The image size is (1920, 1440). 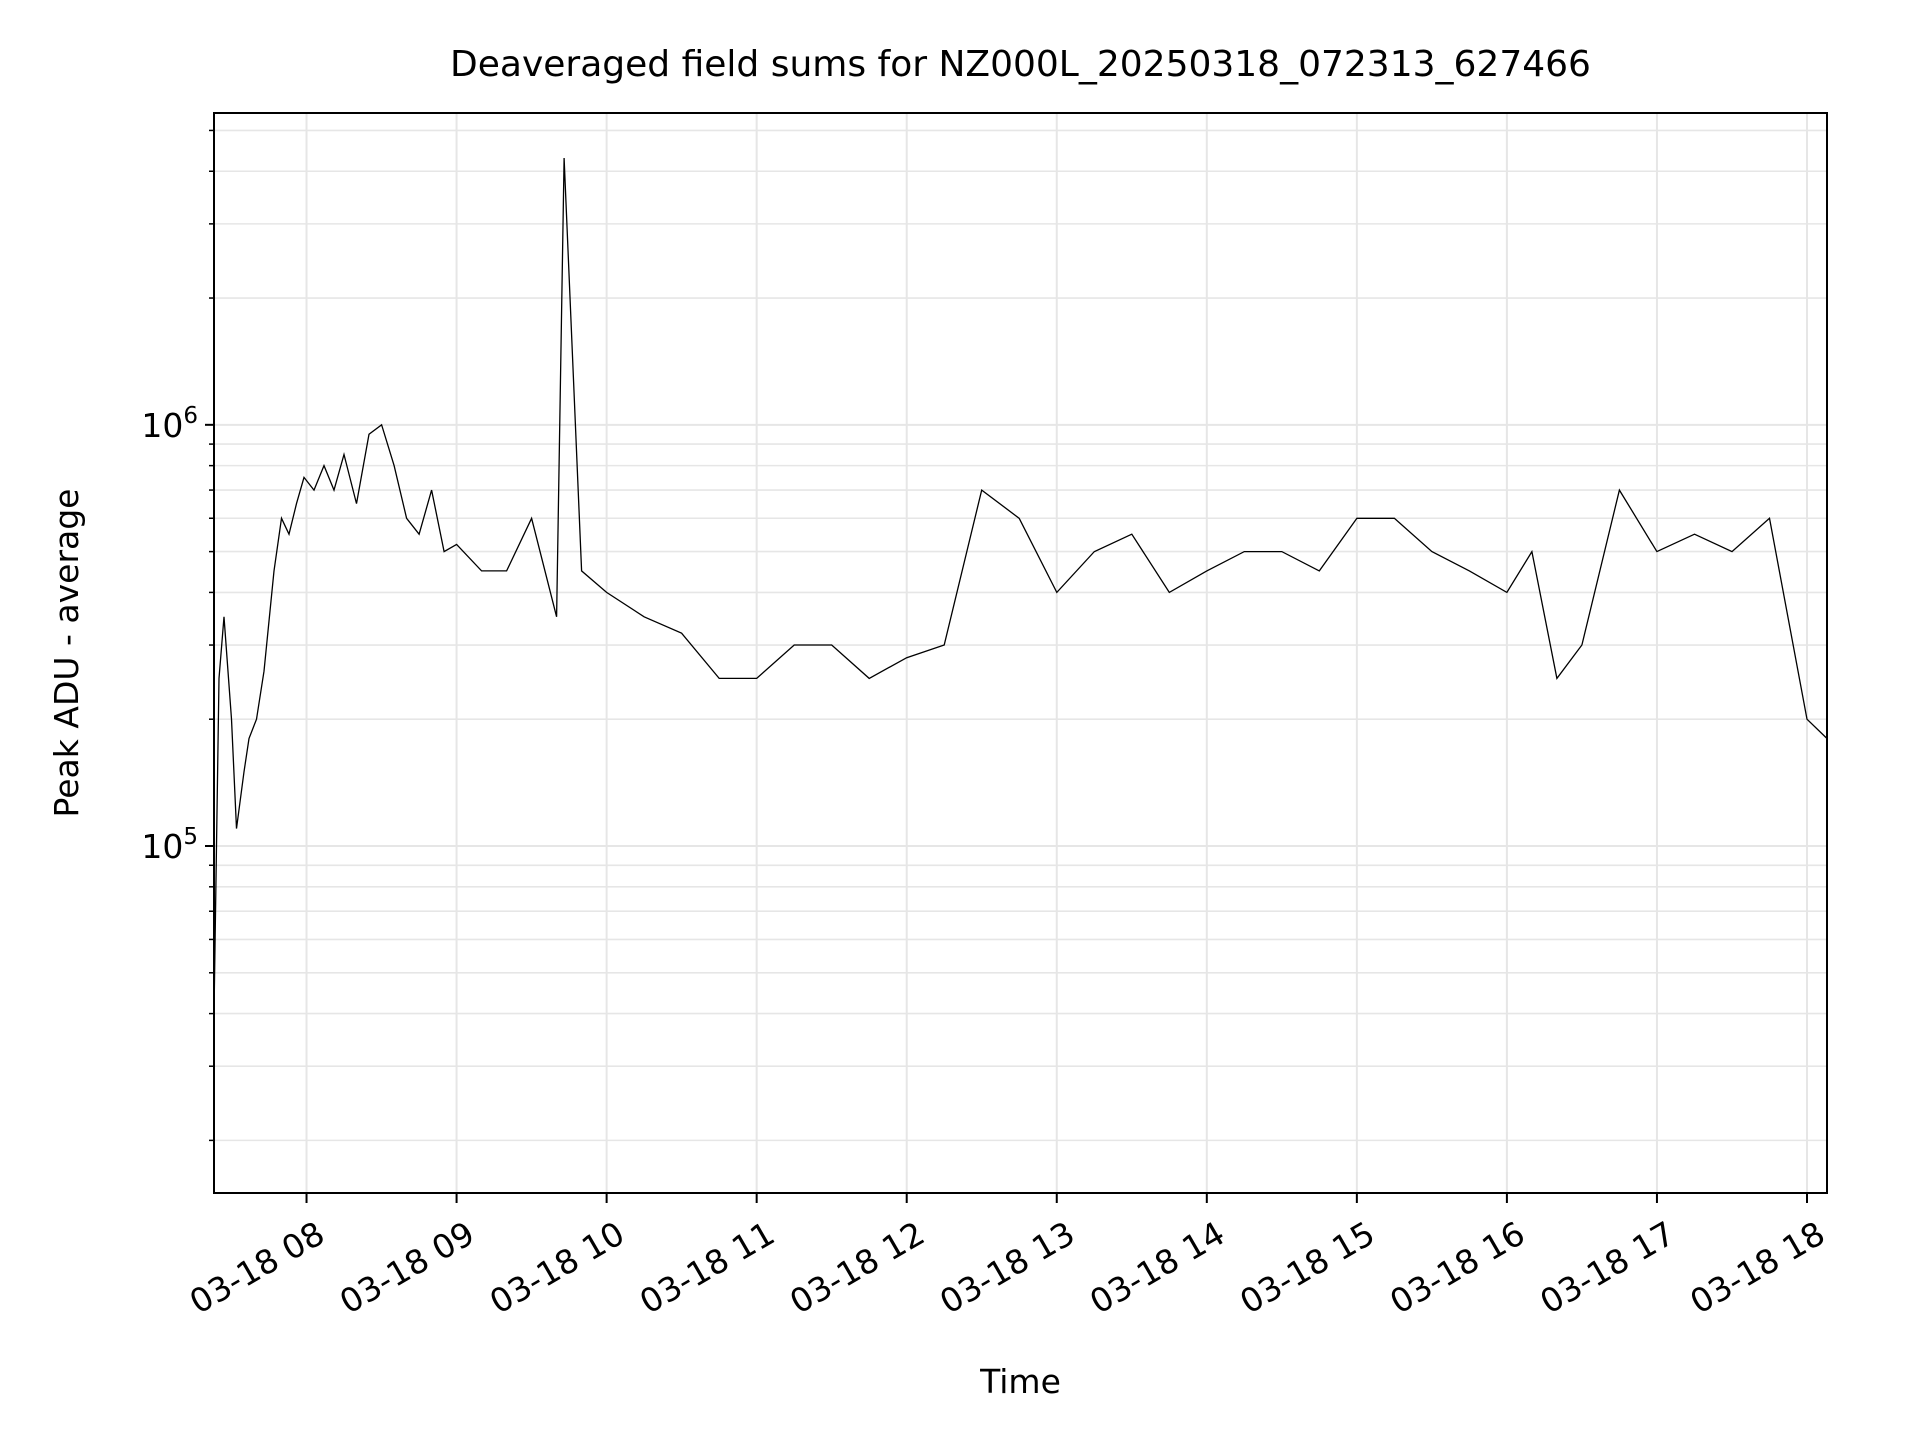 What do you see at coordinates (1020, 1381) in the screenshot?
I see `x-axis-label: Time` at bounding box center [1020, 1381].